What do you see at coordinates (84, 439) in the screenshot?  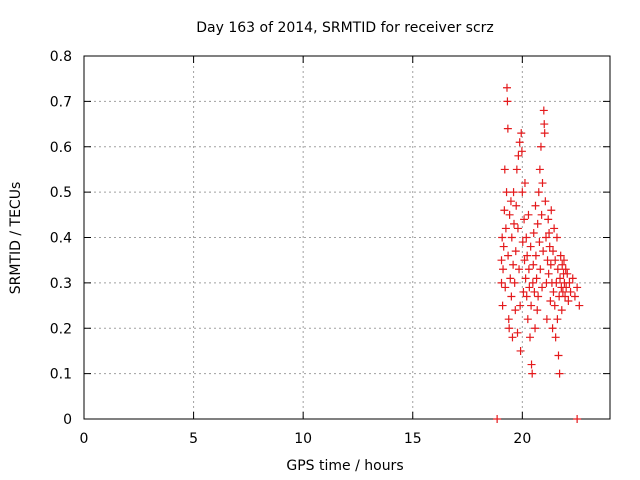 I see `x-tick-label: 0` at bounding box center [84, 439].